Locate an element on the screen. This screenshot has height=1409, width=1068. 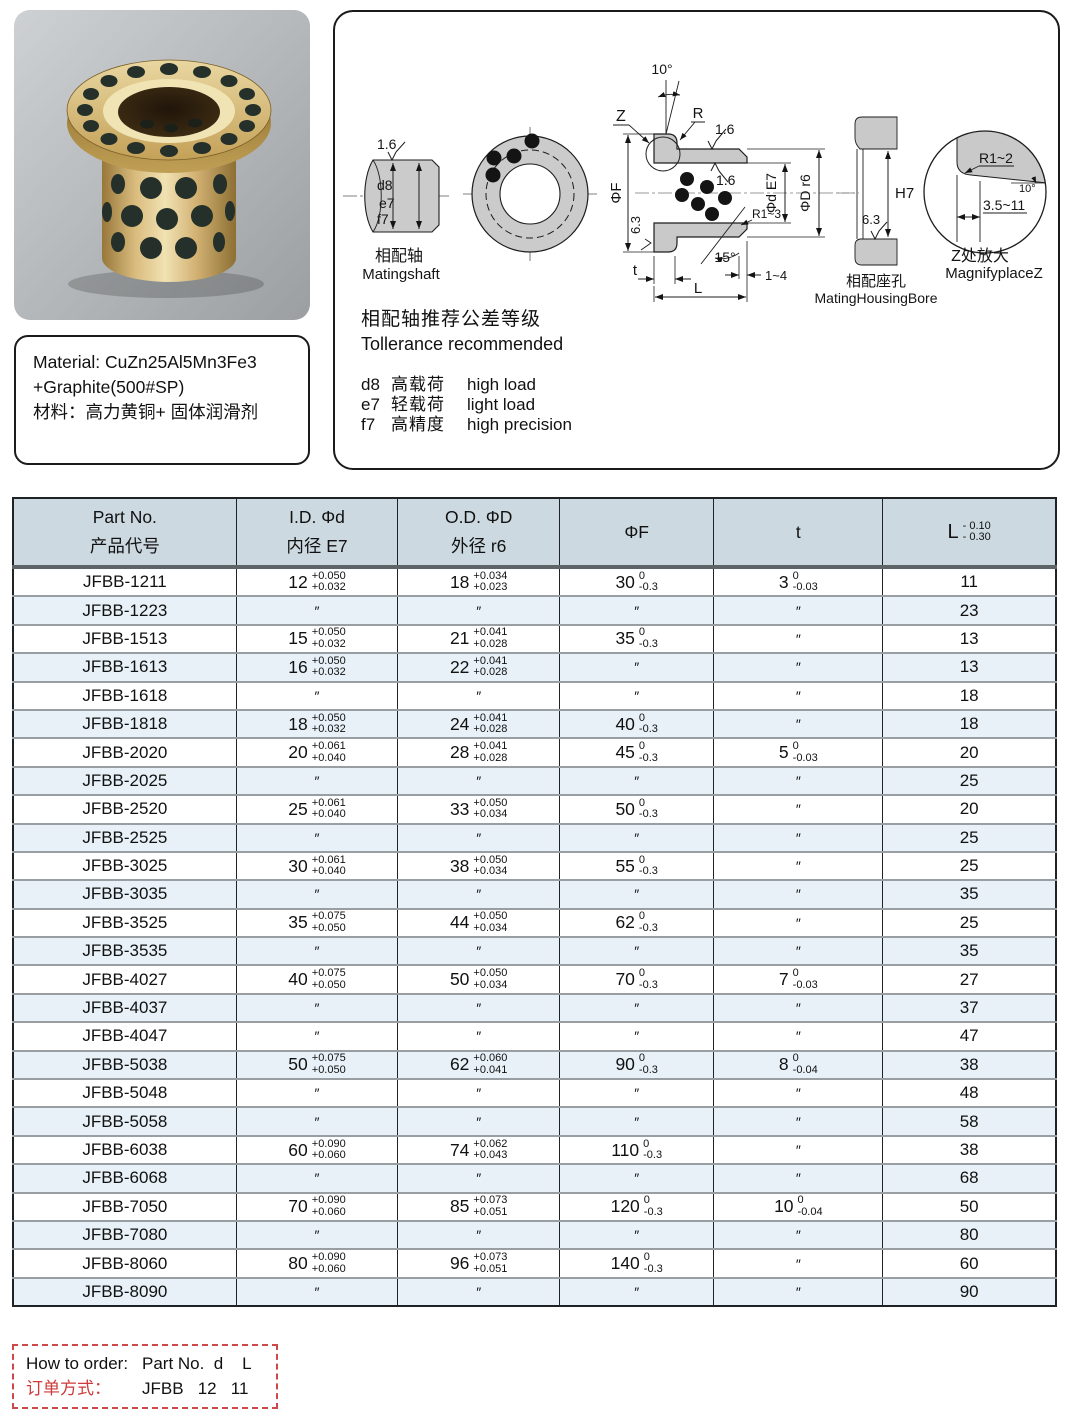
body-graphite-dots is located at coordinates (168, 216).